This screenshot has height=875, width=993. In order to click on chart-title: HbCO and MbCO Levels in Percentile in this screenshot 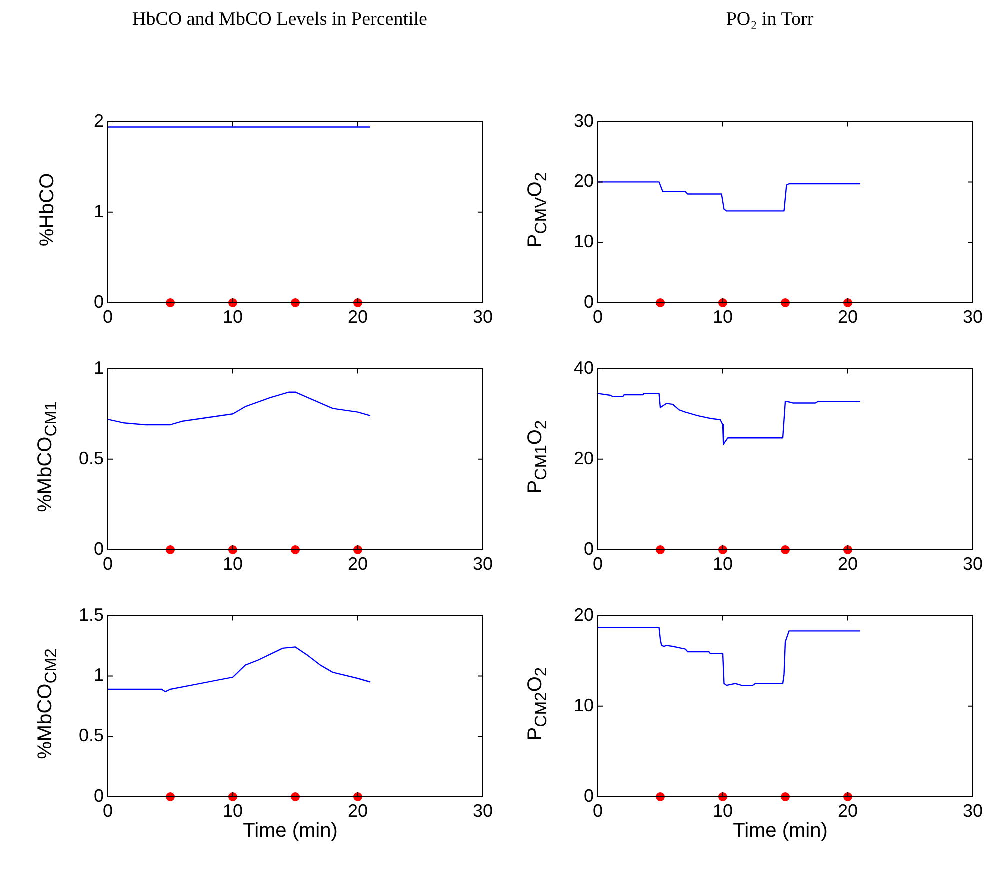, I will do `click(280, 20)`.